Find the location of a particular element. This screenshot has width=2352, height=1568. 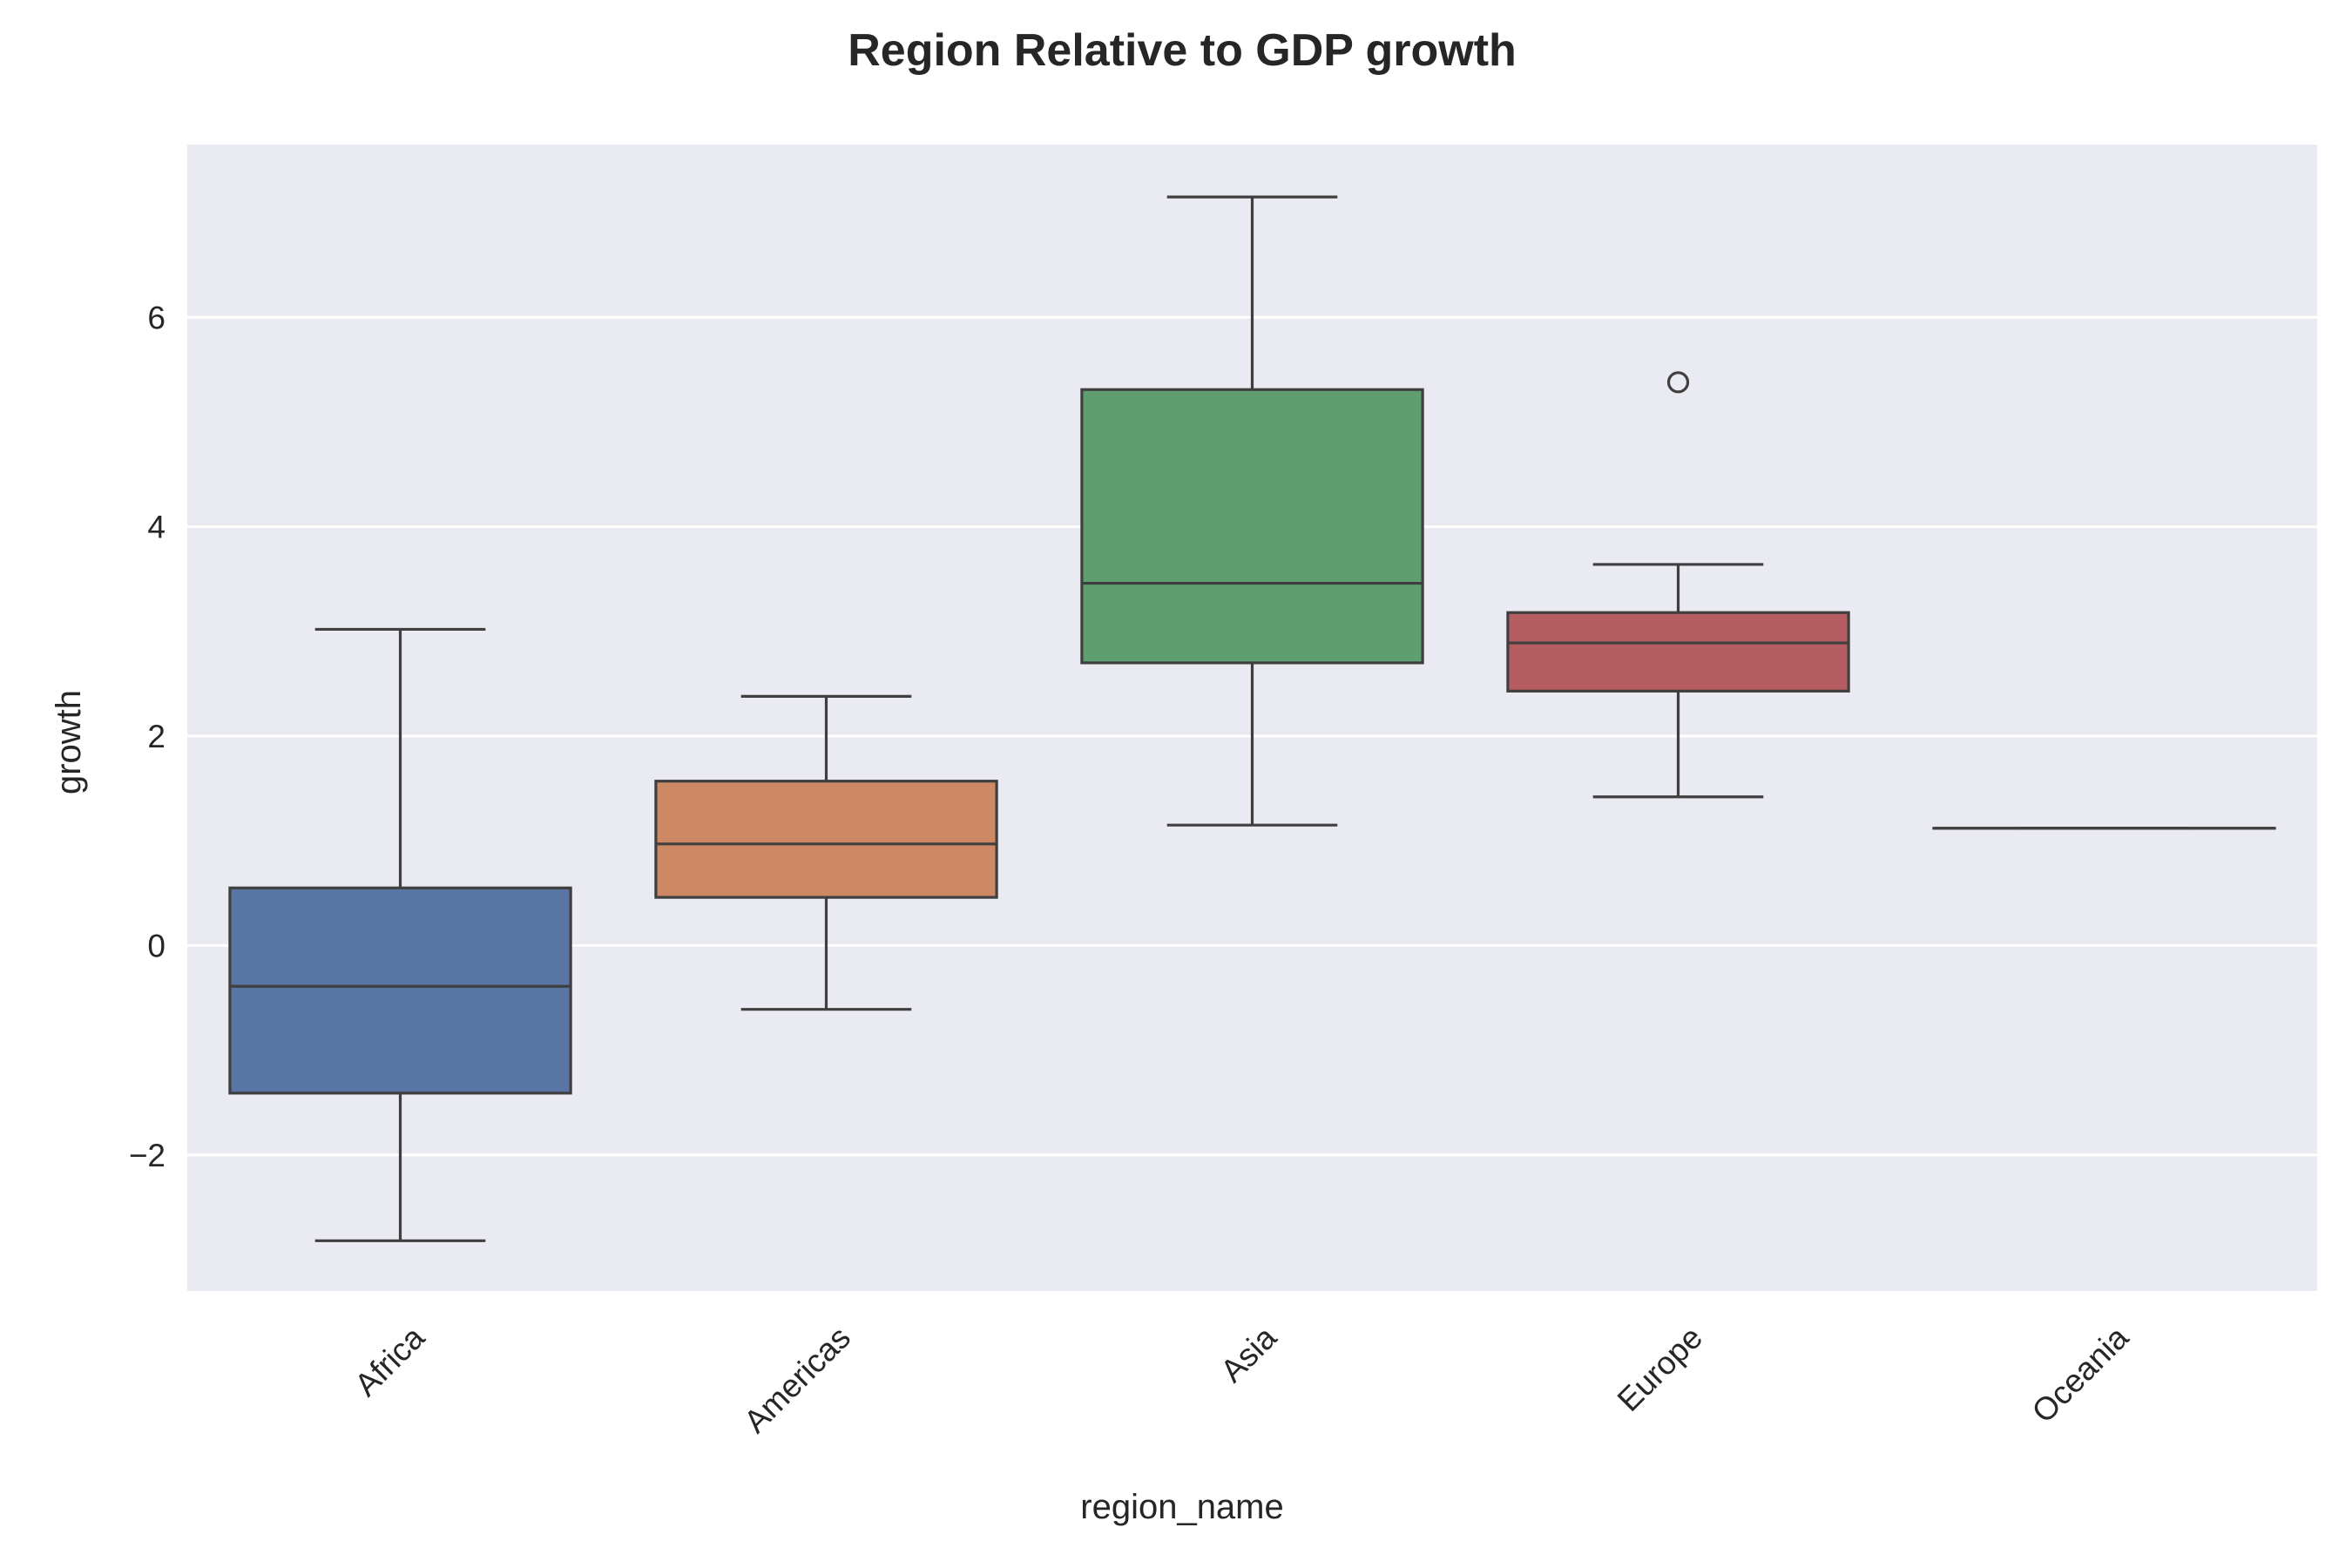

x-tick-labels: Africa Americas Asia Europe Oceania is located at coordinates (1241, 1379).